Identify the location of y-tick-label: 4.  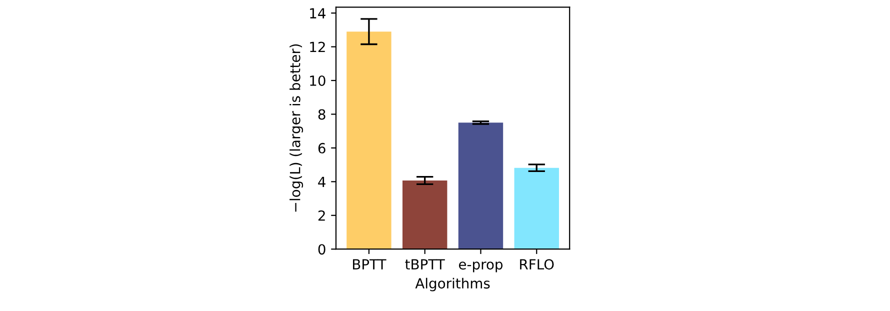
(322, 181).